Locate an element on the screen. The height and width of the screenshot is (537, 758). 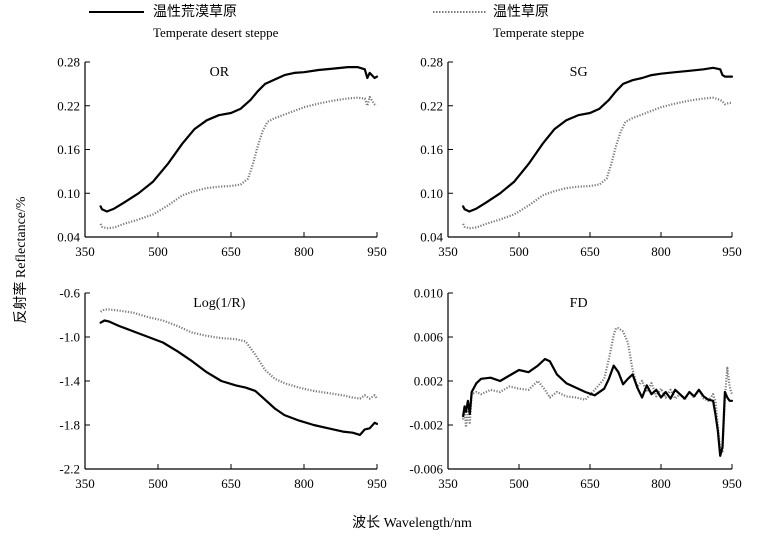
series-line-log-inverse-r-dotted is located at coordinates (239, 354).